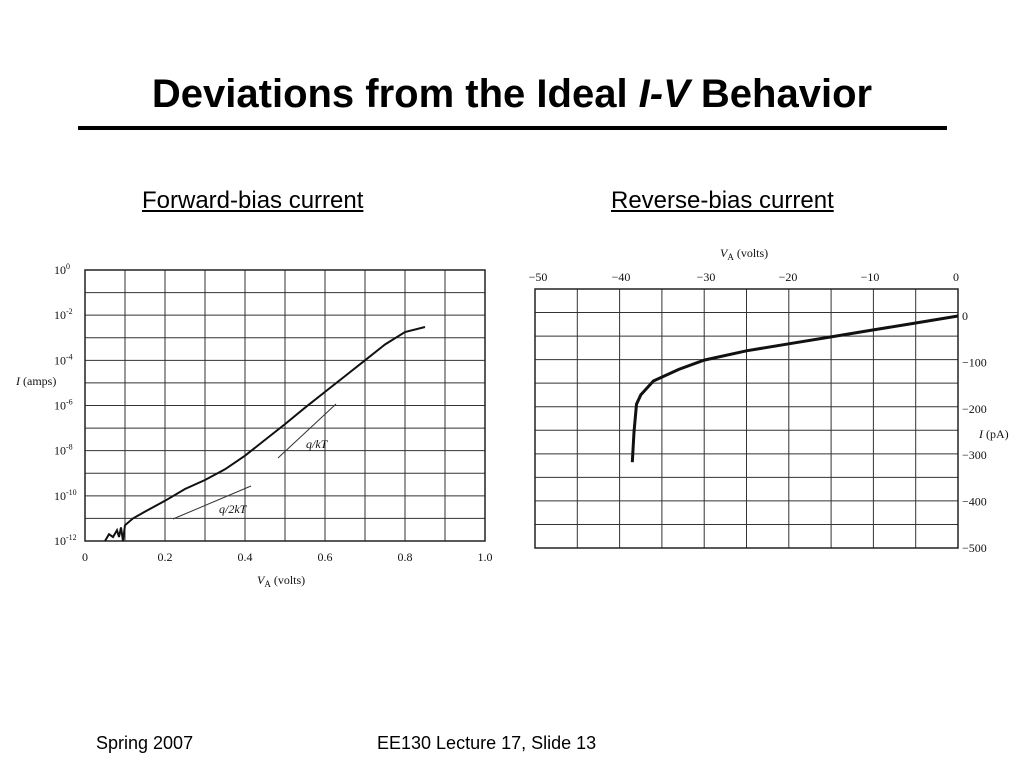  Describe the element at coordinates (974, 502) in the screenshot. I see `reverse-y-tick-label: −400` at that location.